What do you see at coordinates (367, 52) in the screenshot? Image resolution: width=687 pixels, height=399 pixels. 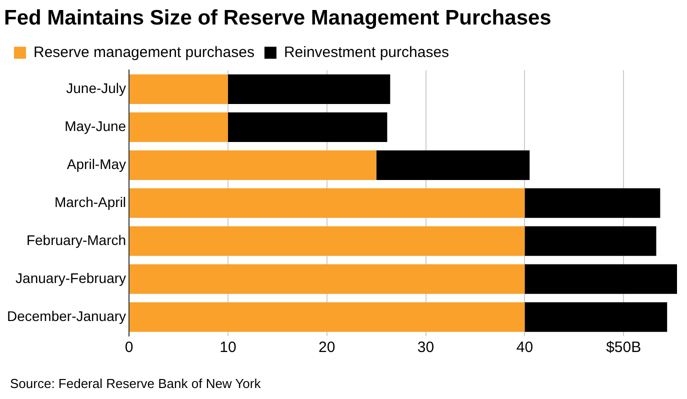 I see `legend-label: Reinvestment purchases` at bounding box center [367, 52].